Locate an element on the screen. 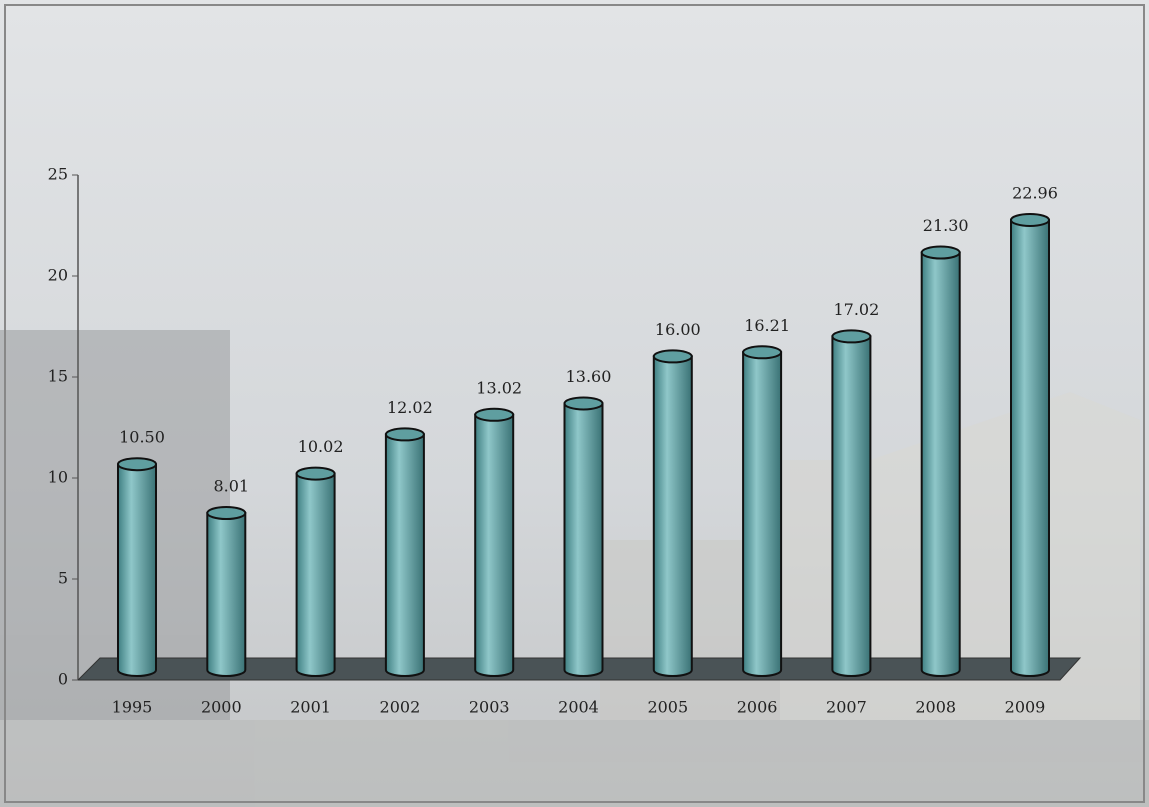 The image size is (1149, 807). x-tick-label: 1995 is located at coordinates (132, 707).